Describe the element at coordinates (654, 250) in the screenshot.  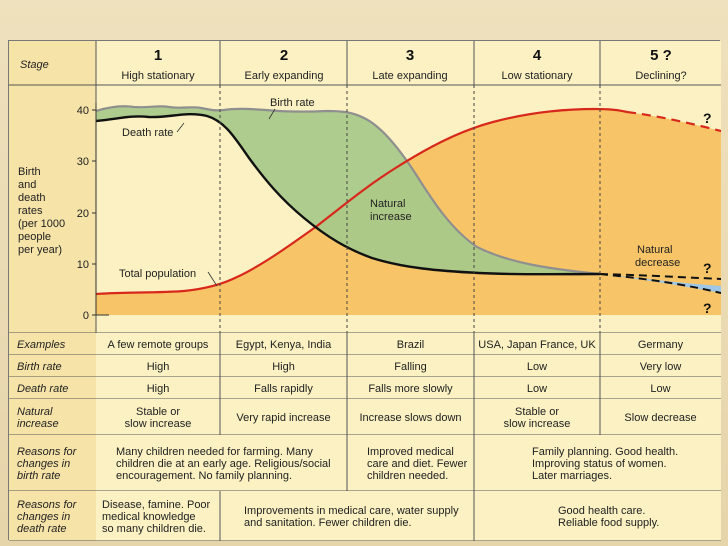
I see `natural-decrease-label: Natural` at that location.